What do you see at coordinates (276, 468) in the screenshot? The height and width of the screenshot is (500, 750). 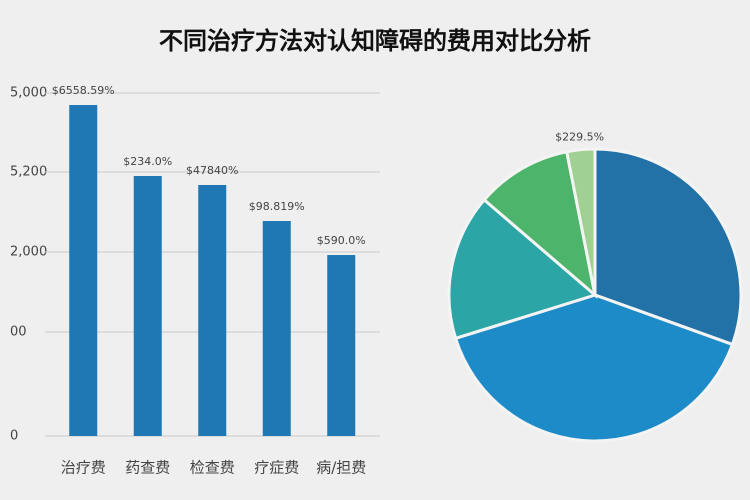 I see `x-tick-label: 疗症费` at bounding box center [276, 468].